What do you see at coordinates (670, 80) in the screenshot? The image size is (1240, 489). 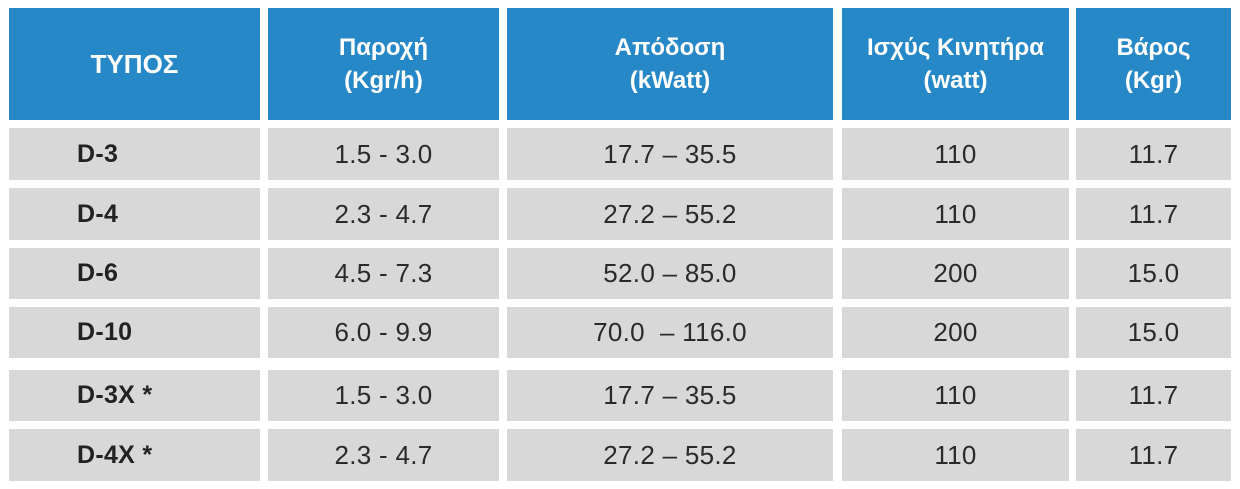 I see `header-output-unit: (kWatt)` at bounding box center [670, 80].